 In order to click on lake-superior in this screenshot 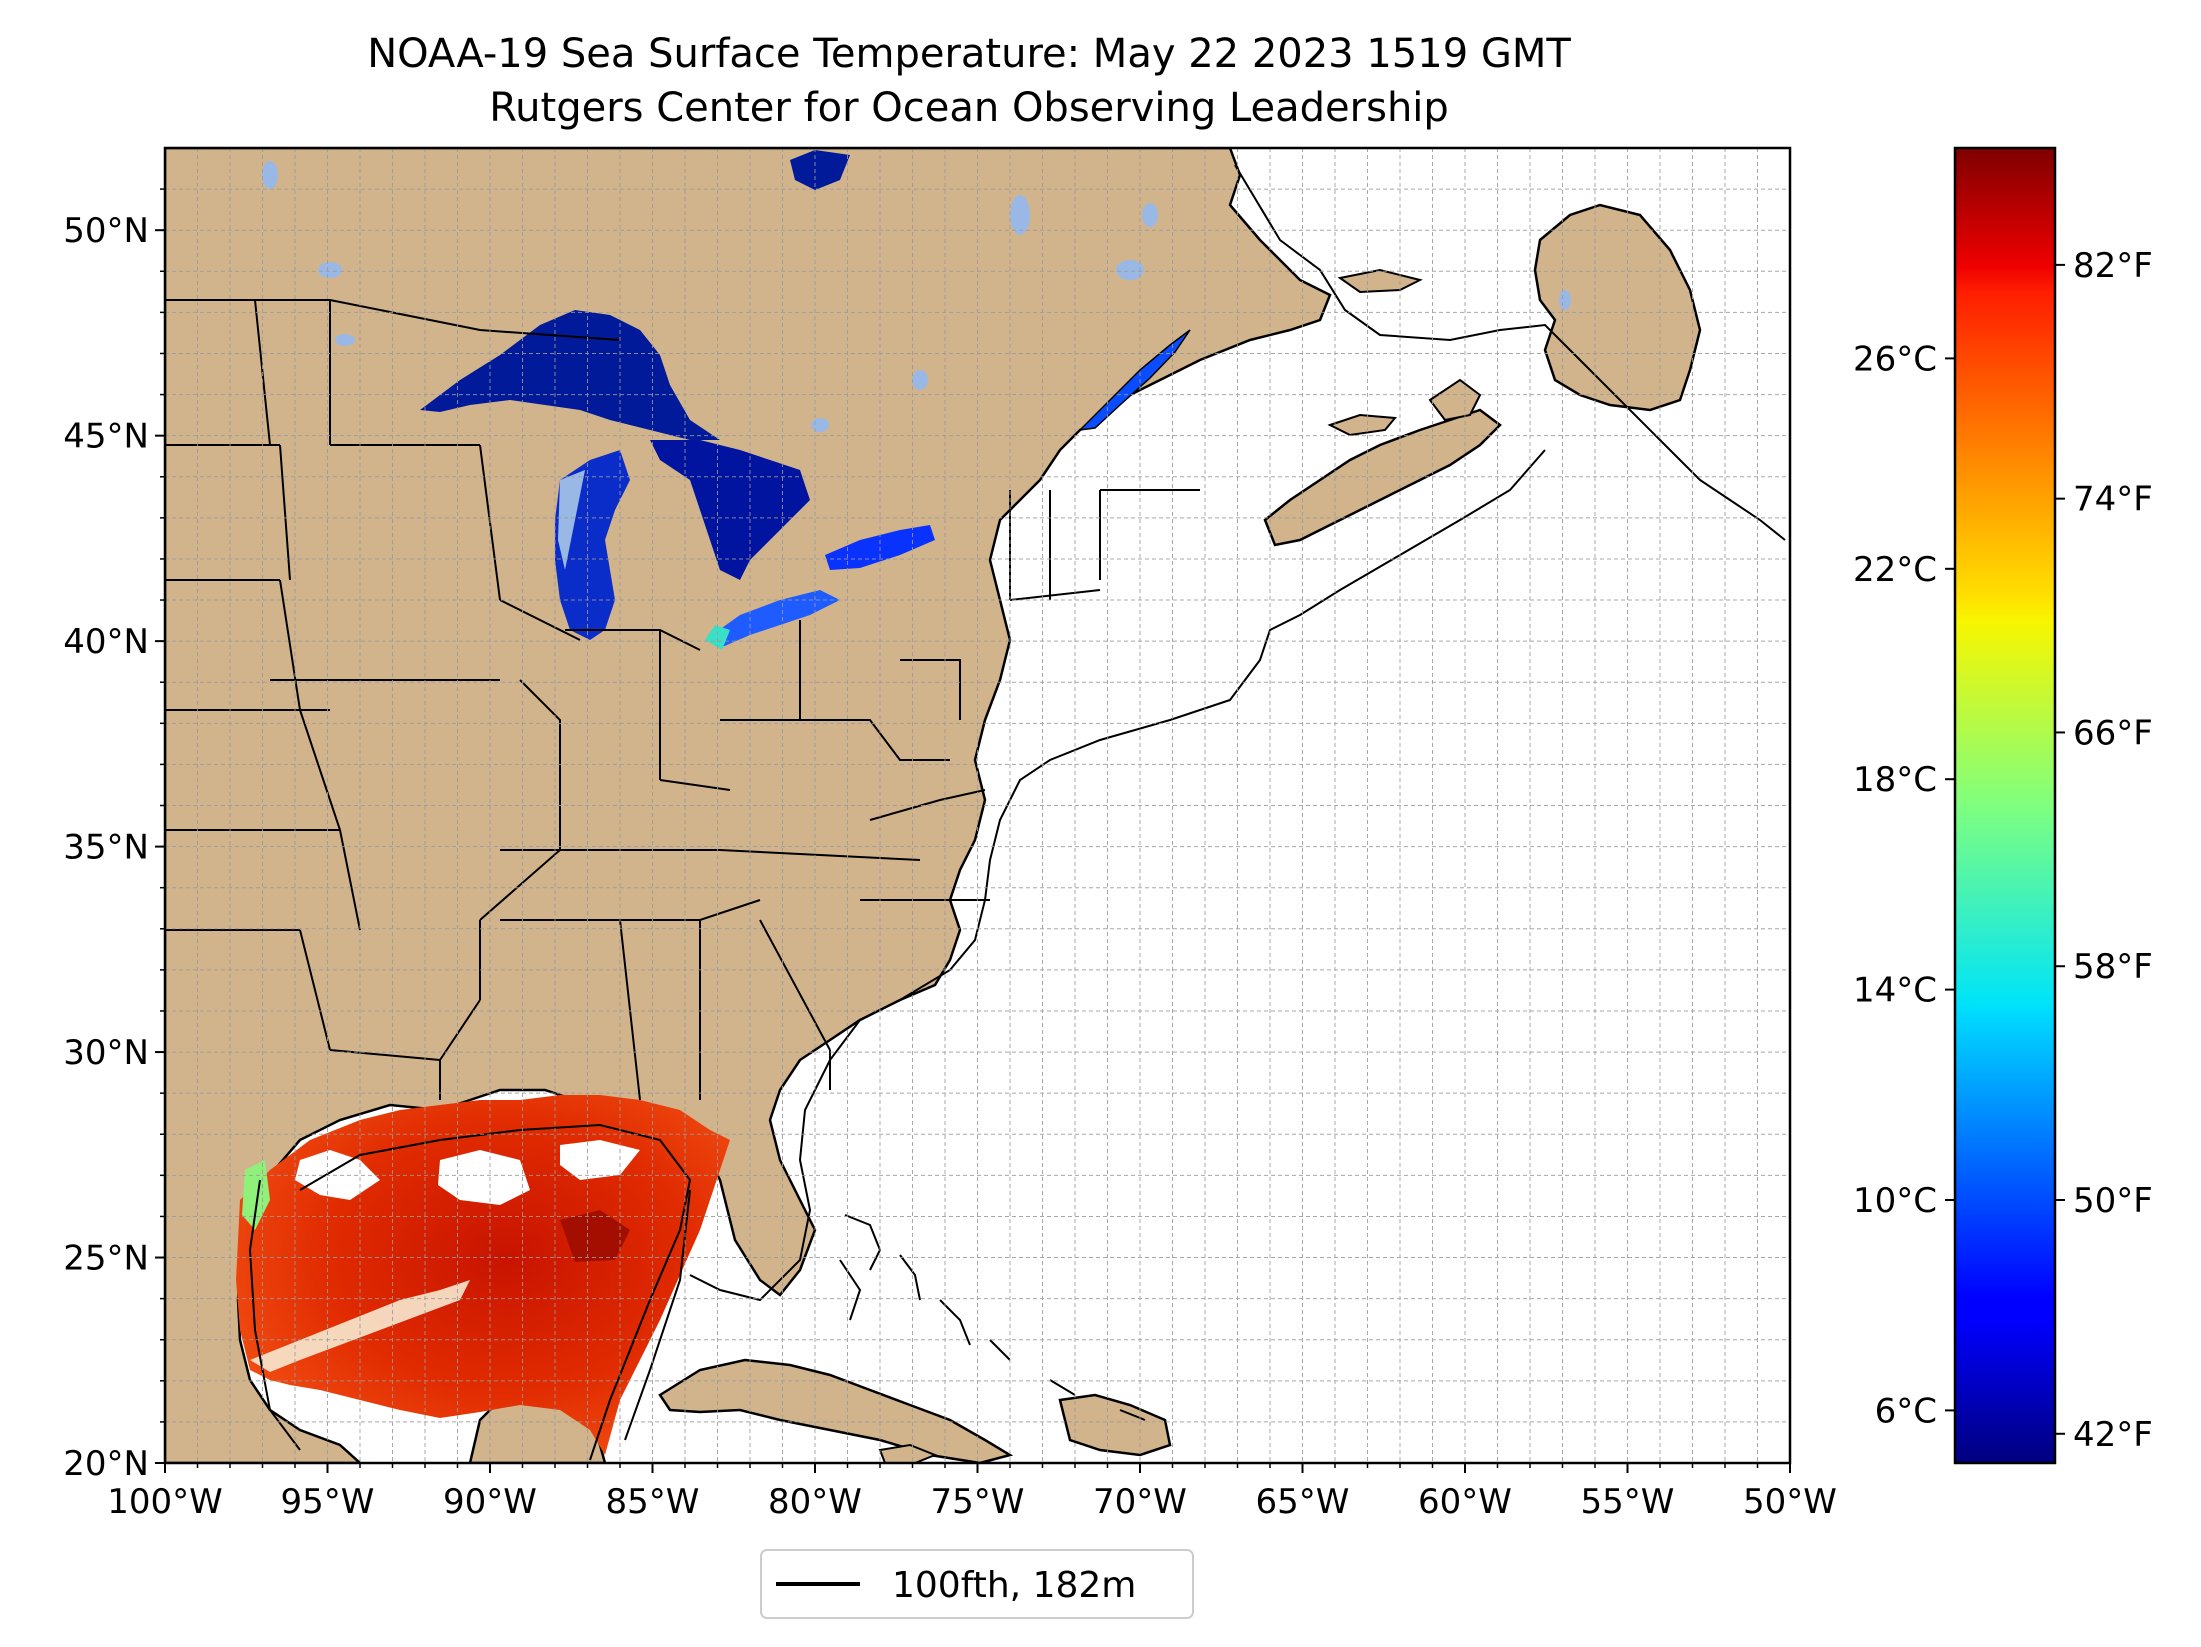, I will do `click(570, 375)`.